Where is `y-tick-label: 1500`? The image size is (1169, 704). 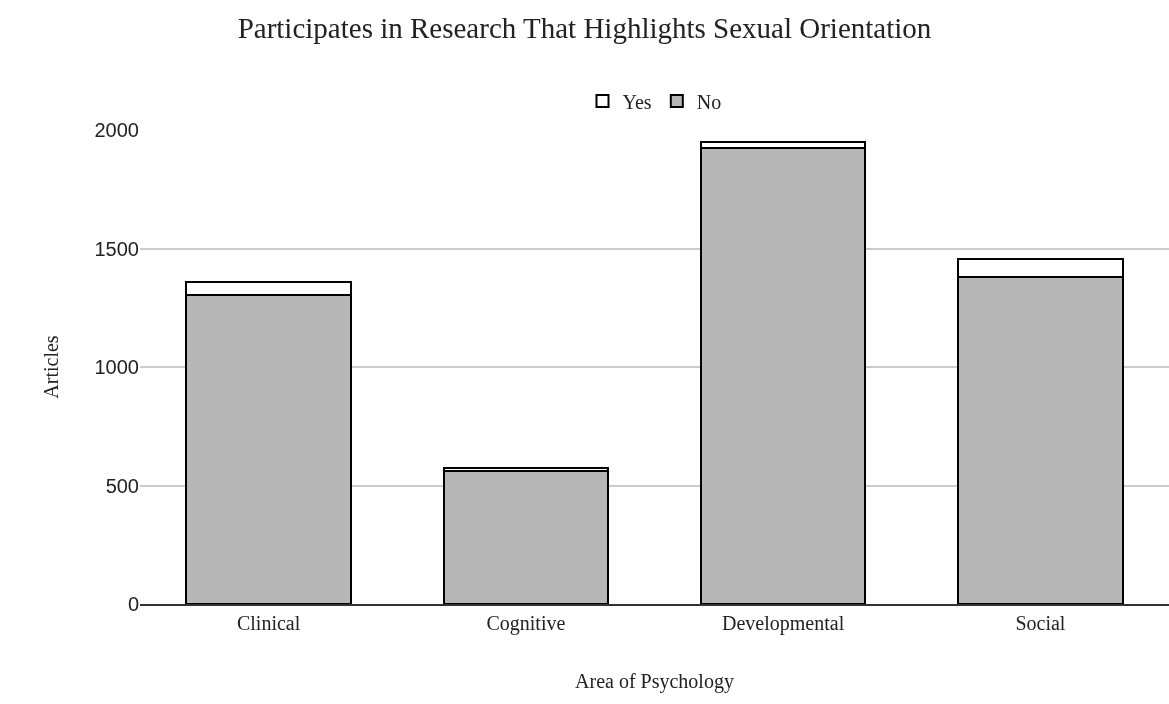
y-tick-label: 1500 is located at coordinates (116, 248).